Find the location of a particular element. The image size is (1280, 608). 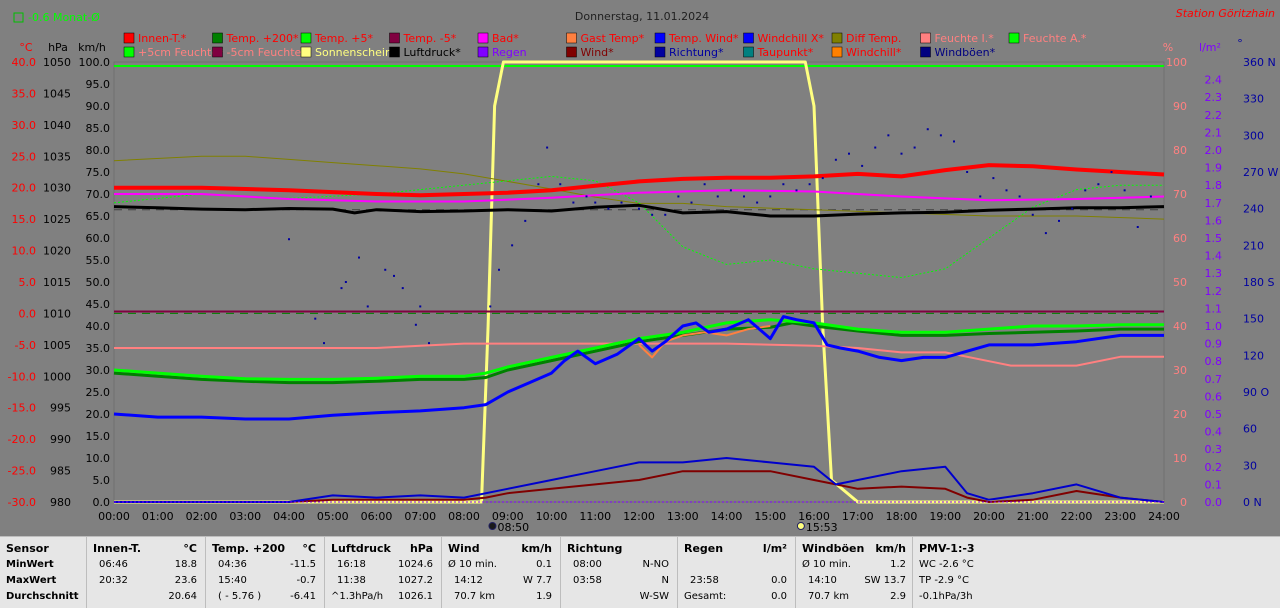

stats-boeen-avg-value: 2.9 is located at coordinates (898, 596).